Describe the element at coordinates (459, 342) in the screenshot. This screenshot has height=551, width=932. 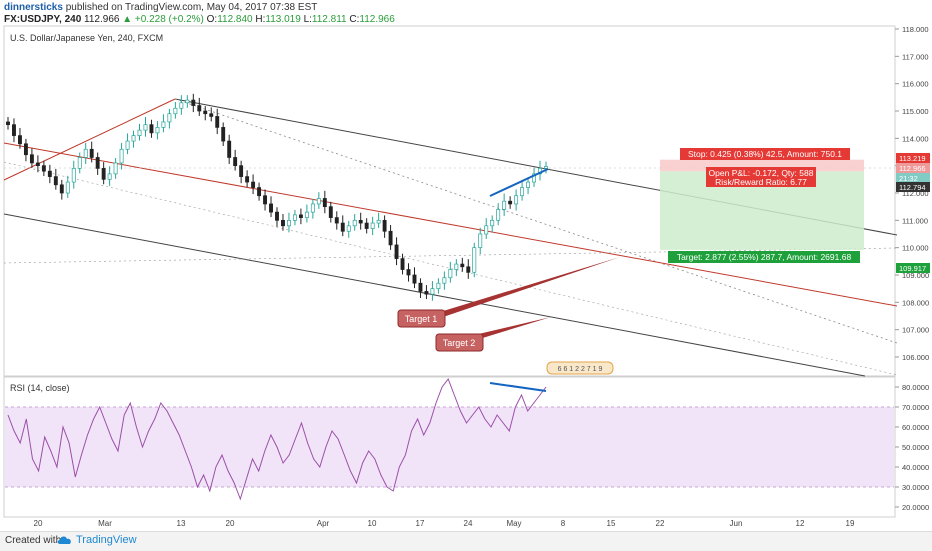
I see `target-2-box` at that location.